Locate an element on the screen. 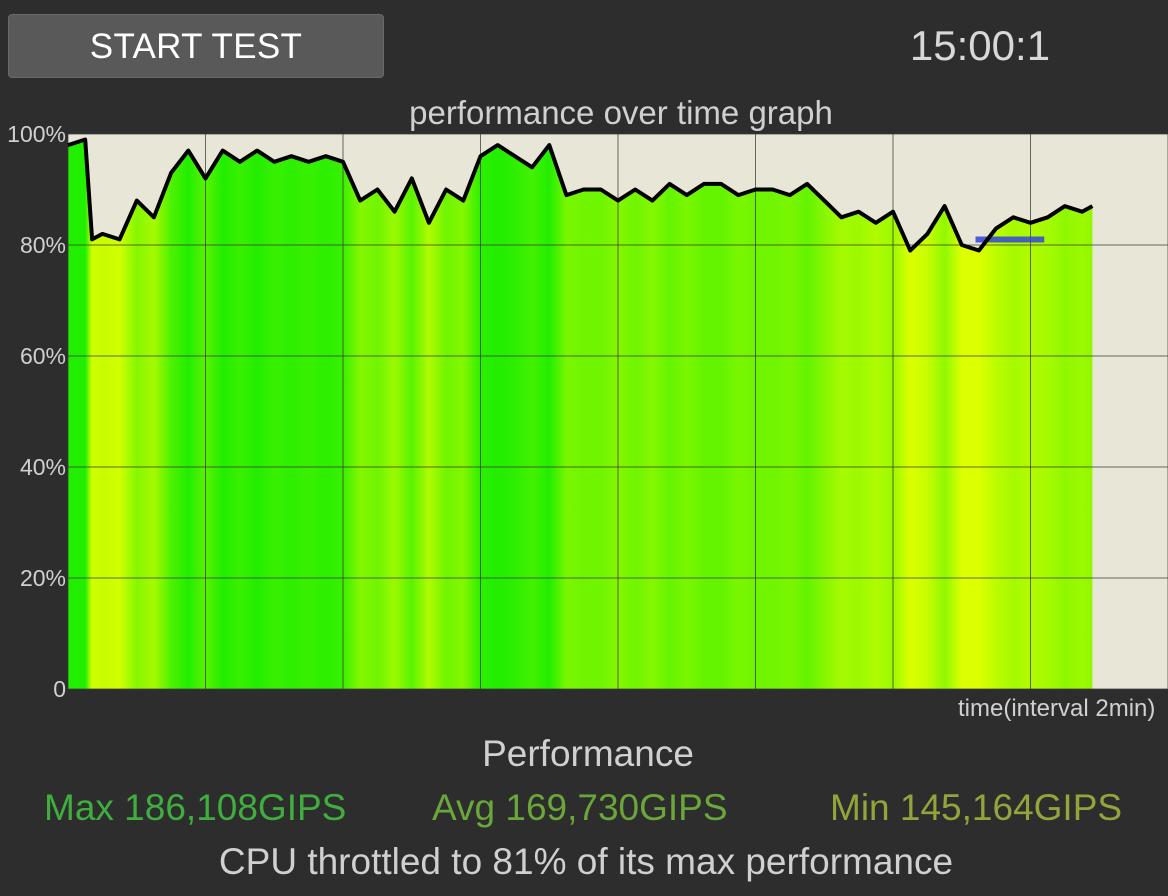 This screenshot has width=1168, height=896. performance-line-path is located at coordinates (580, 195).